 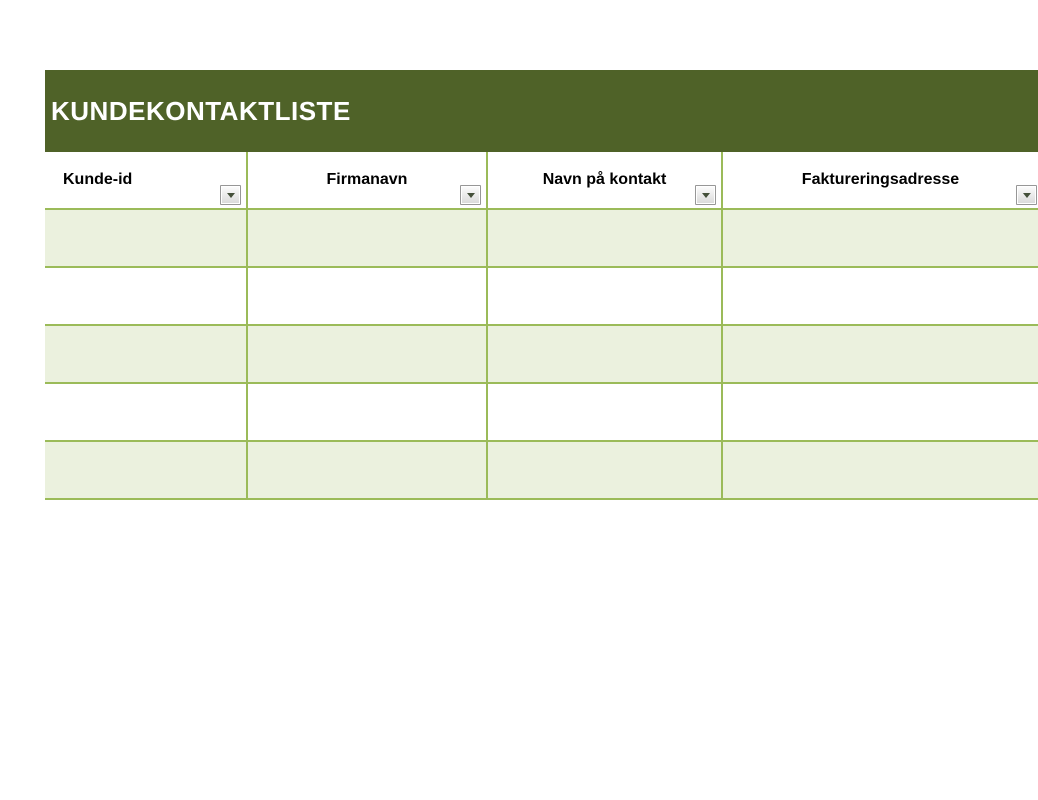 I want to click on column-header-label: Navn på kontakt, so click(x=604, y=179).